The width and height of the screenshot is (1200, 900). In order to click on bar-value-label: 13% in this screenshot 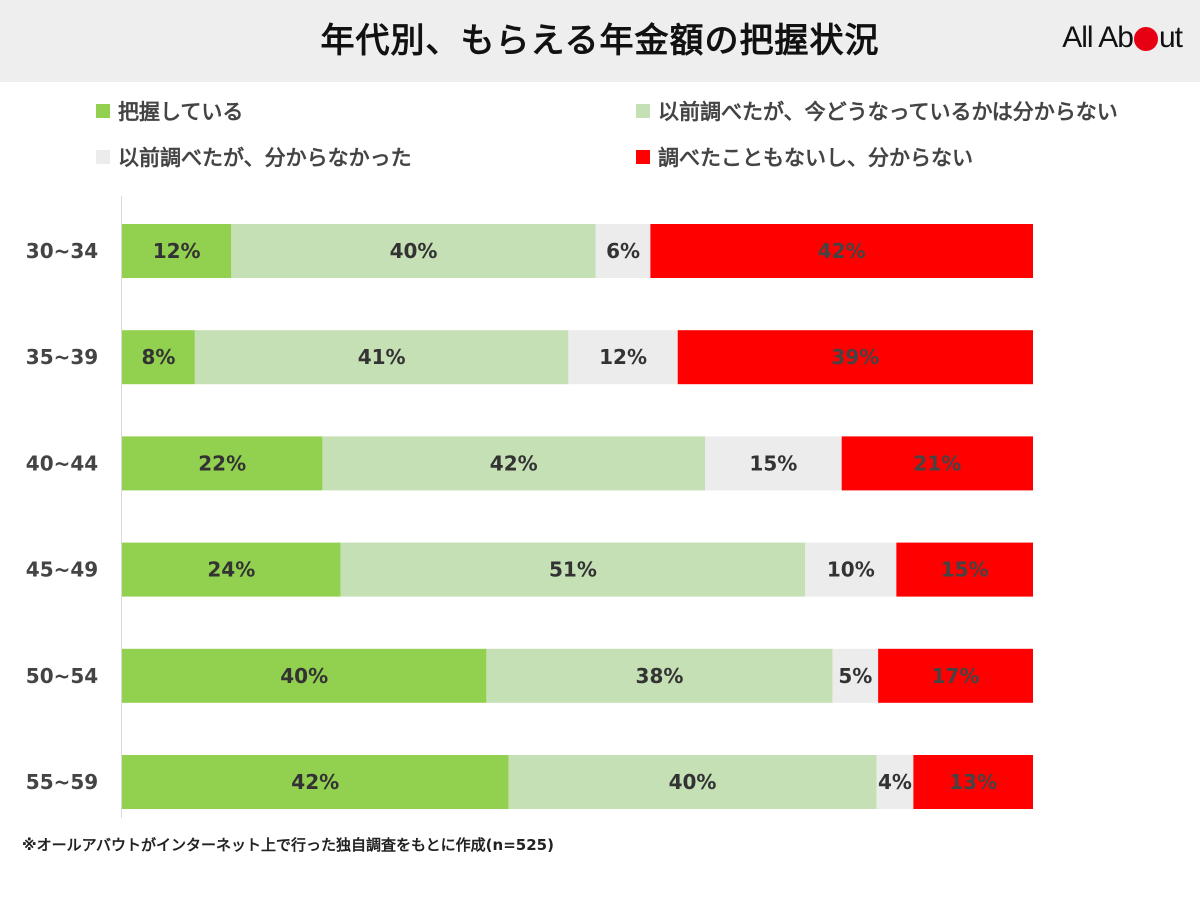, I will do `click(973, 782)`.